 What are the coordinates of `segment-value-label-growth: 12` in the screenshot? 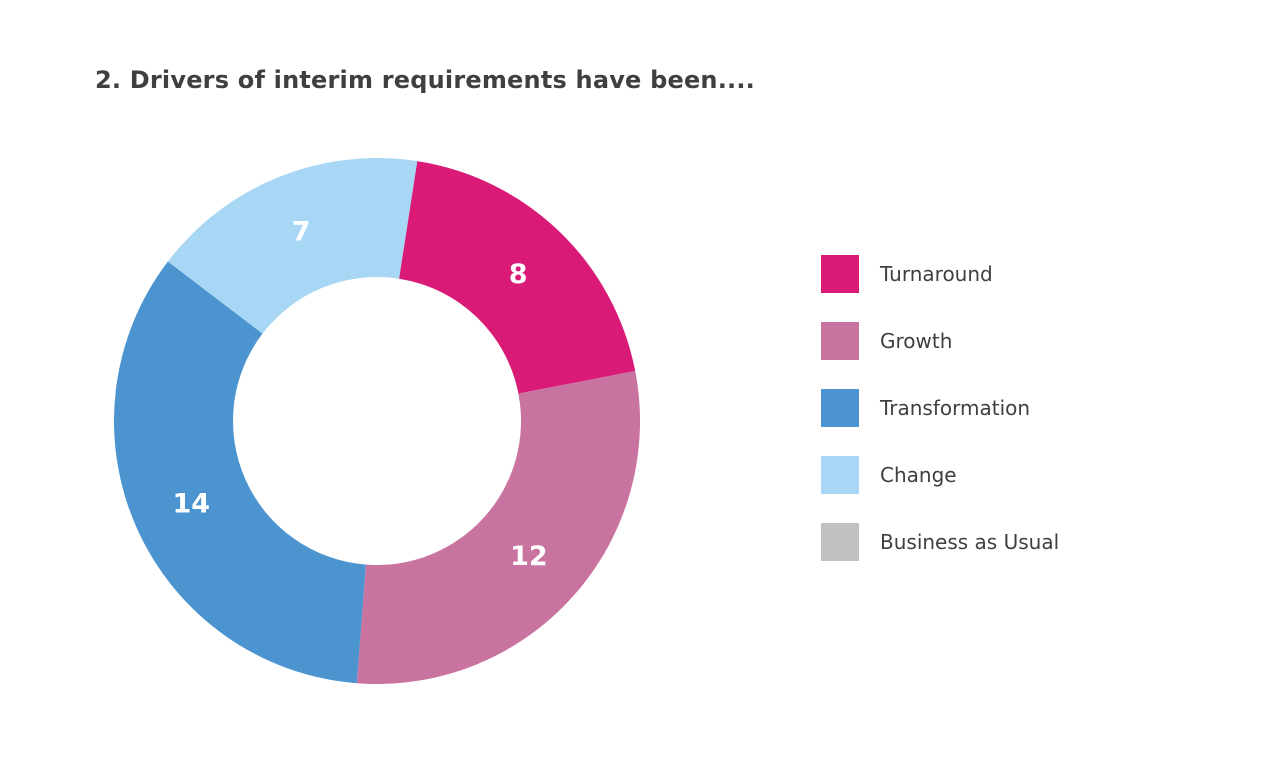 It's located at (529, 556).